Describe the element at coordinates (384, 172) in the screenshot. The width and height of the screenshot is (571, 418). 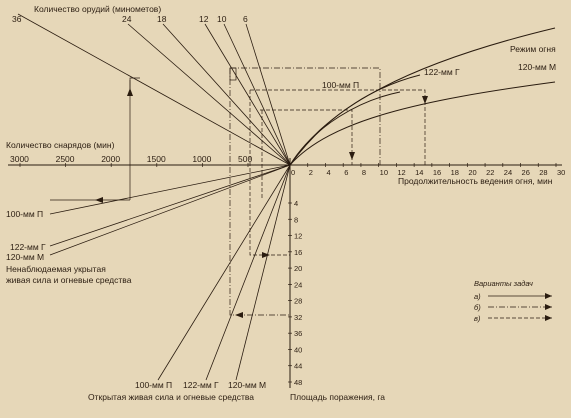
I see `time-tick-label: 10` at that location.